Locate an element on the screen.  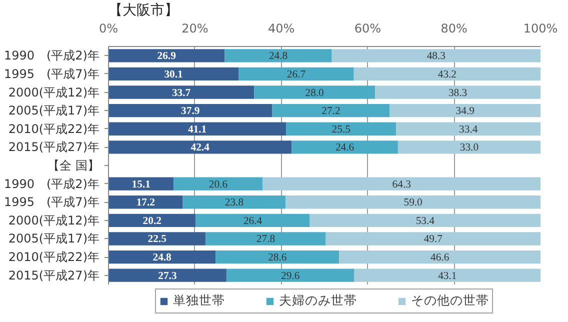
data-label: 53.4 is located at coordinates (426, 221).